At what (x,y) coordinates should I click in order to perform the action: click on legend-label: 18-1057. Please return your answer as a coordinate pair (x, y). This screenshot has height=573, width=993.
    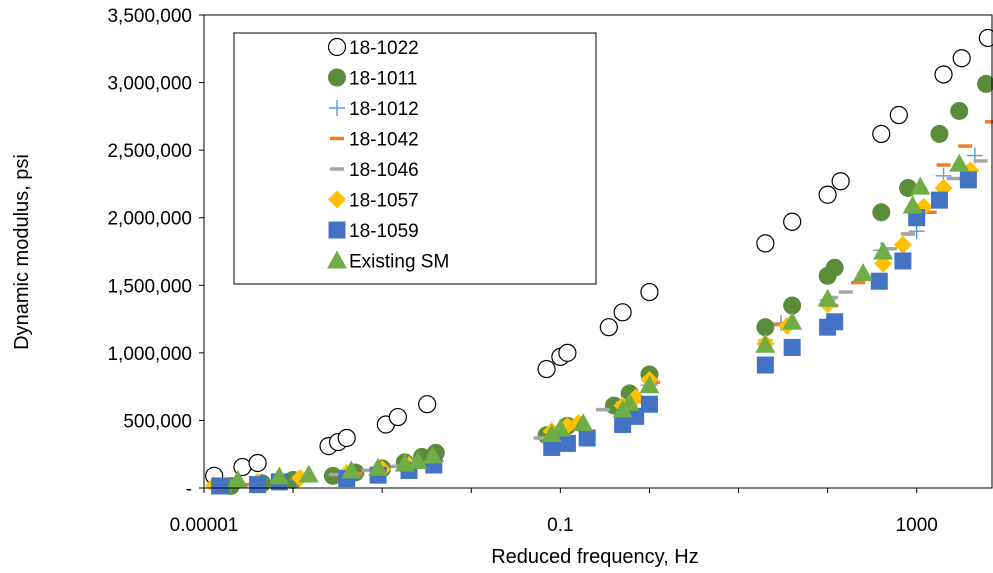
    Looking at the image, I should click on (384, 201).